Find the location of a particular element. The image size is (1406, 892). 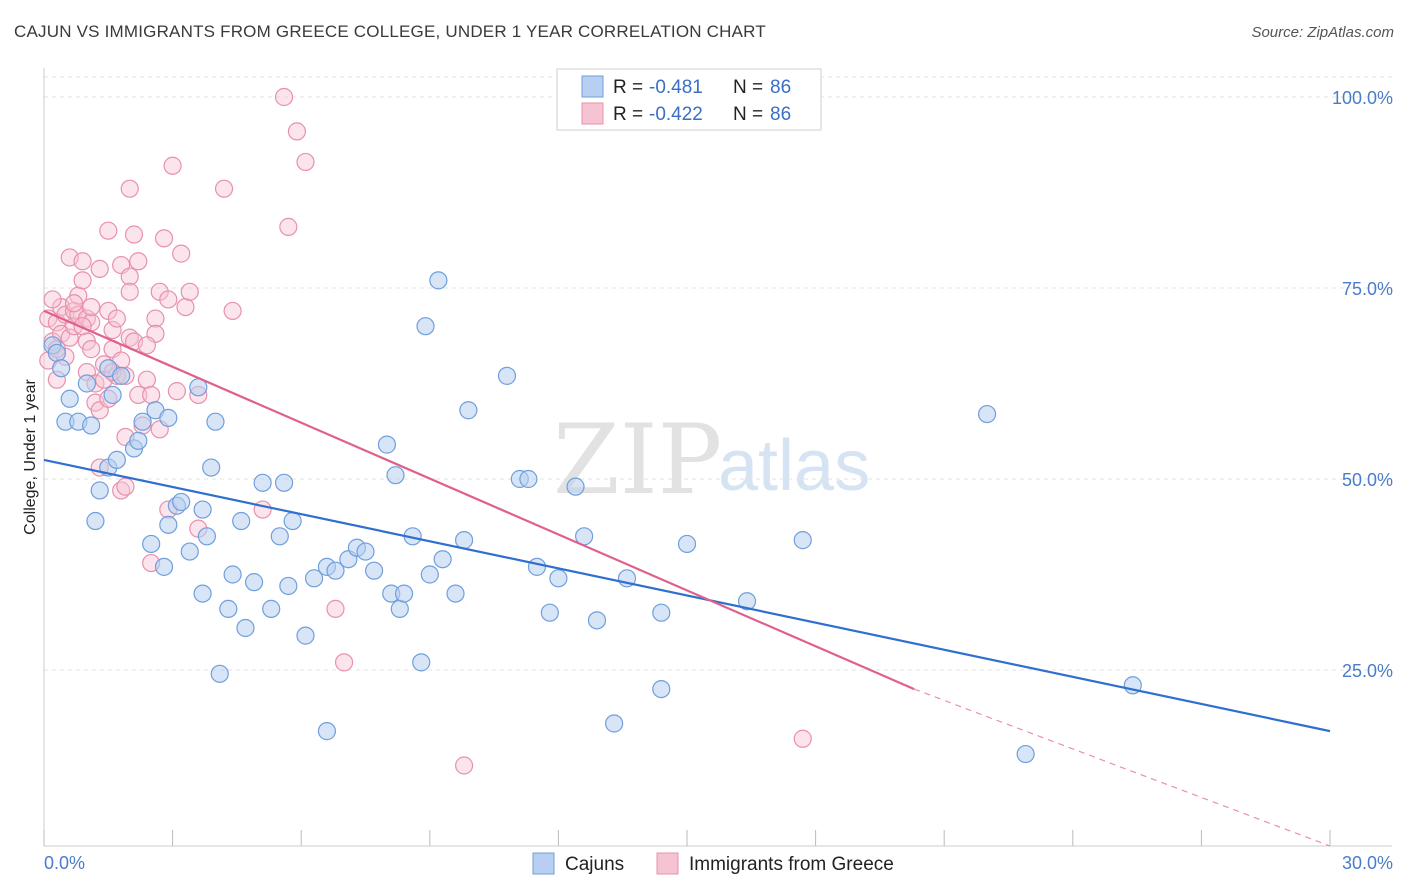

watermark: ZIP atlas is located at coordinates (711, 460).